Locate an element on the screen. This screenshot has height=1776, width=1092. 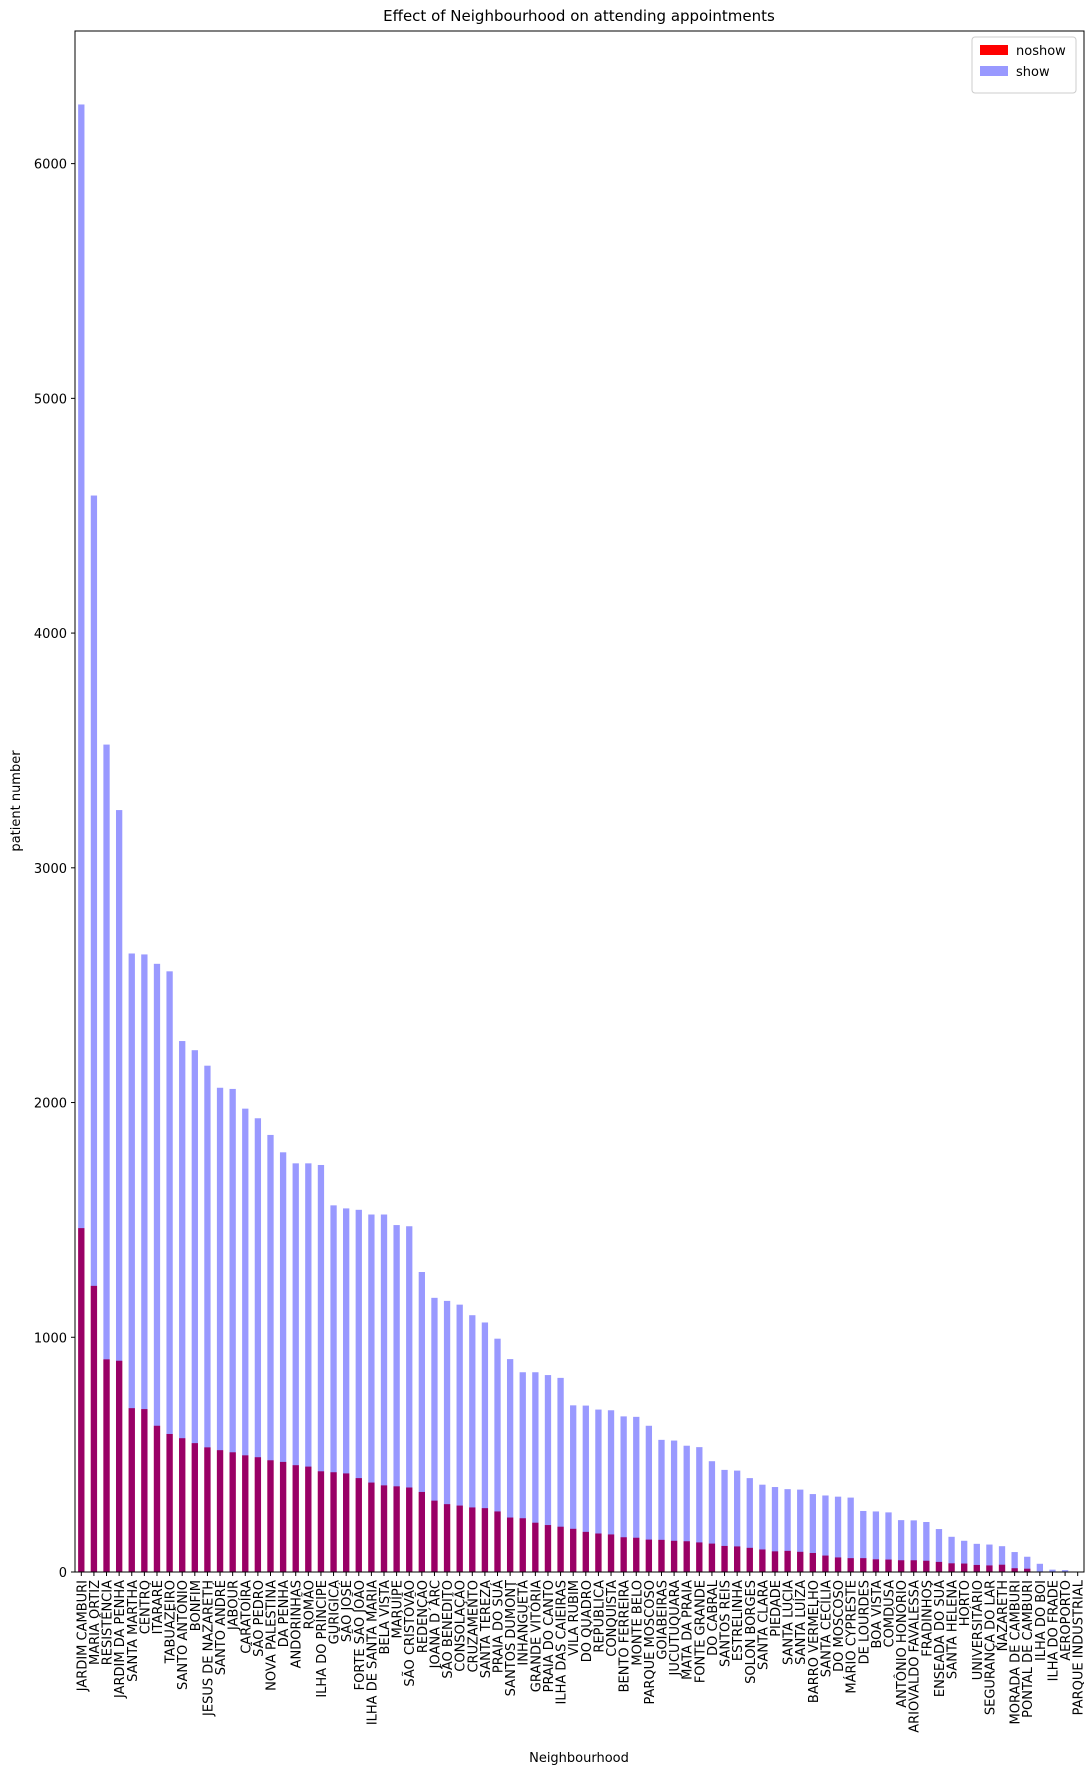
y-tick-label: 3000 is located at coordinates (50, 869).